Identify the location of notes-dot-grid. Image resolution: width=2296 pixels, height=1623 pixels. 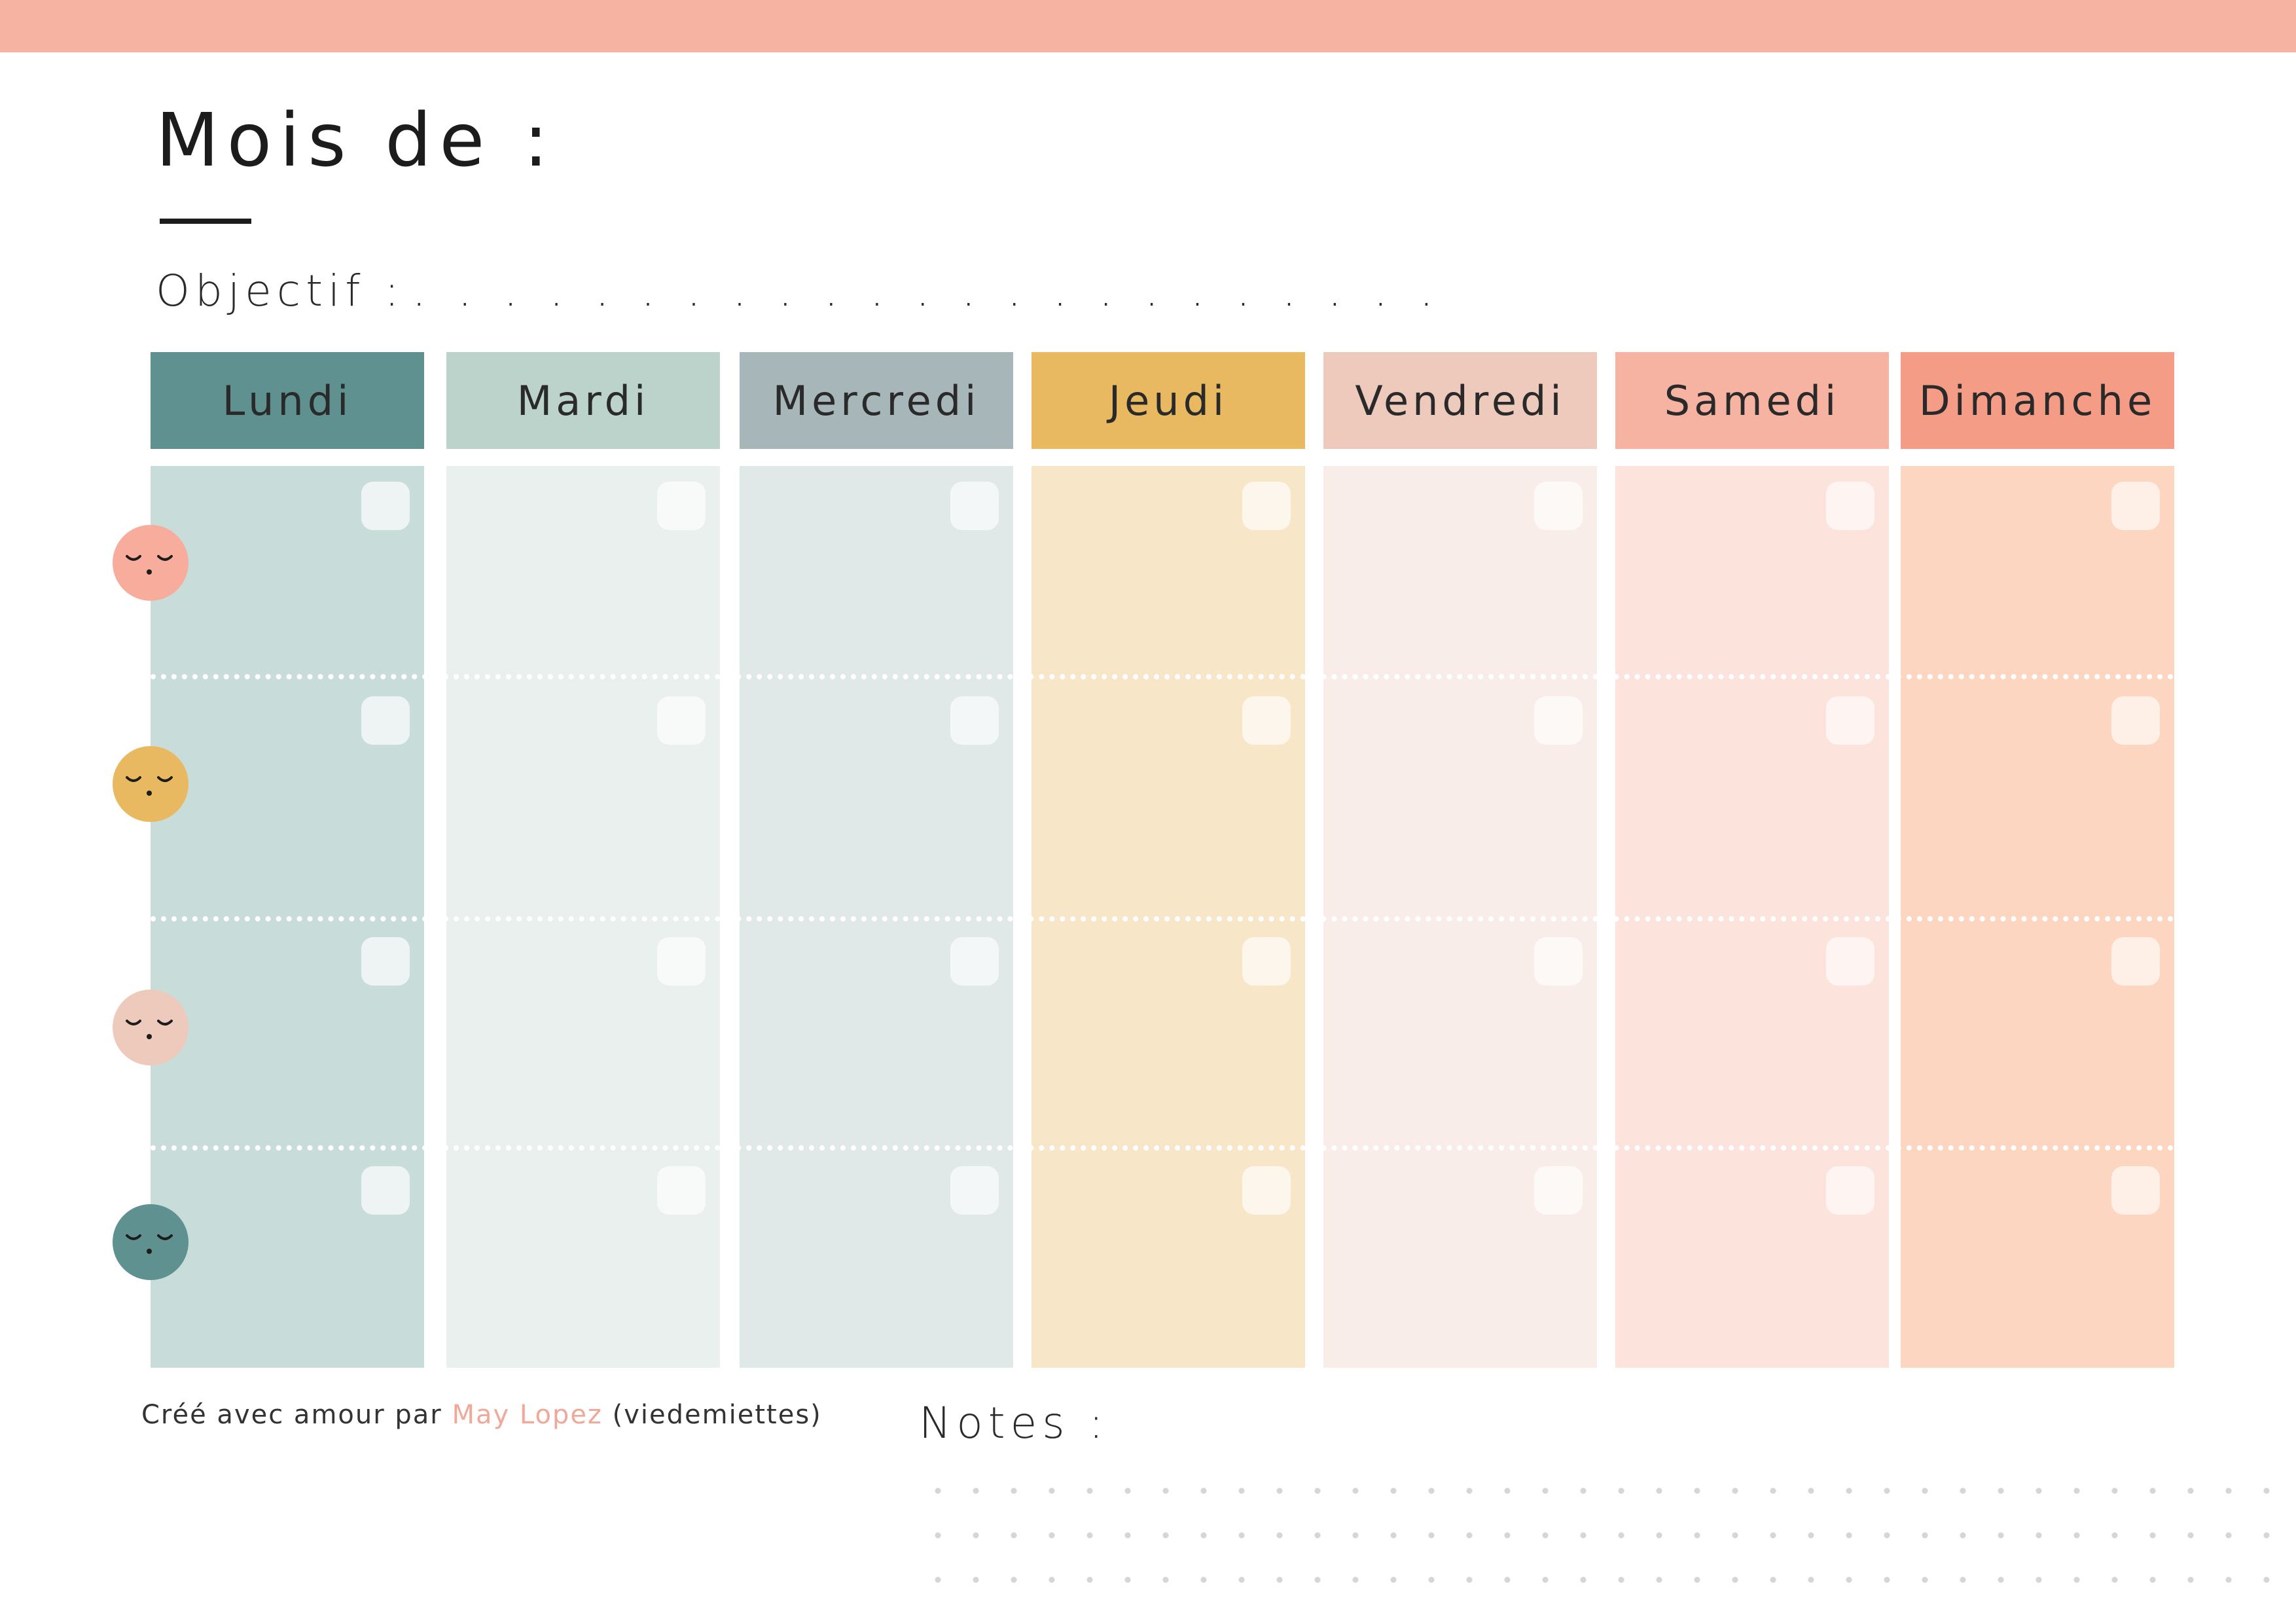
(1599, 1541).